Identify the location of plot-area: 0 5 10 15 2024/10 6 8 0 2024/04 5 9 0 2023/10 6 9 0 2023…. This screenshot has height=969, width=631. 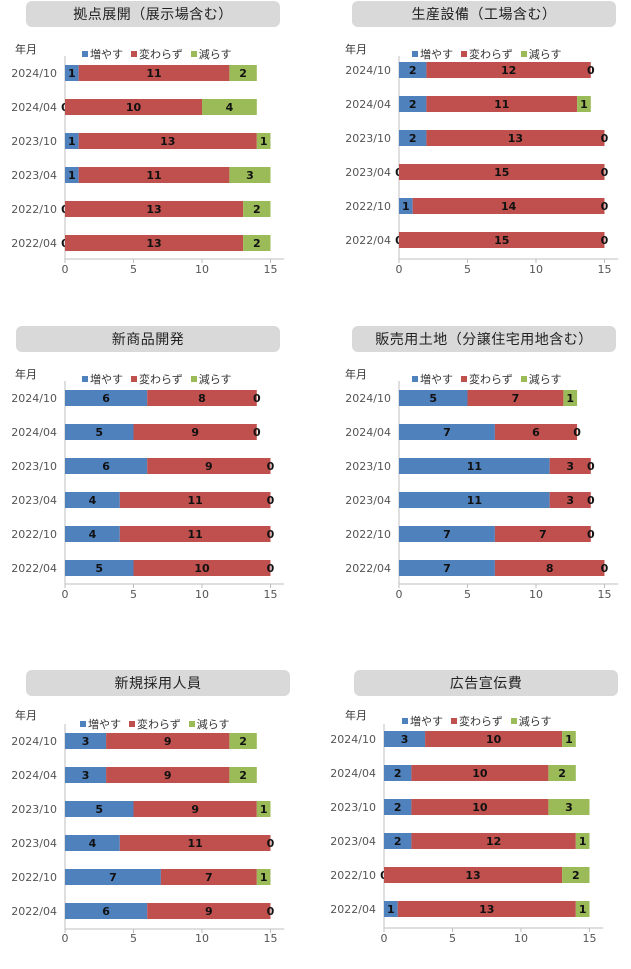
(148, 491).